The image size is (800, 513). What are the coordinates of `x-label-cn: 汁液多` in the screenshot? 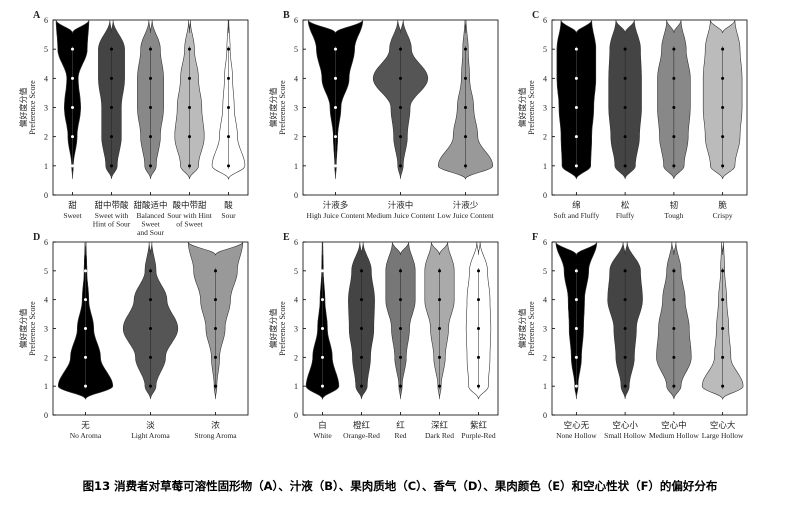 It's located at (336, 205).